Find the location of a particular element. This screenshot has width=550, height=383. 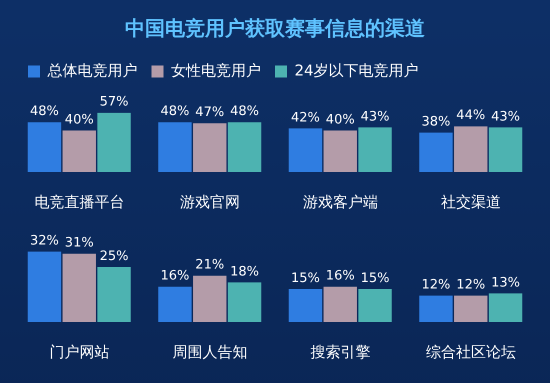

data-label: 42% is located at coordinates (305, 118).